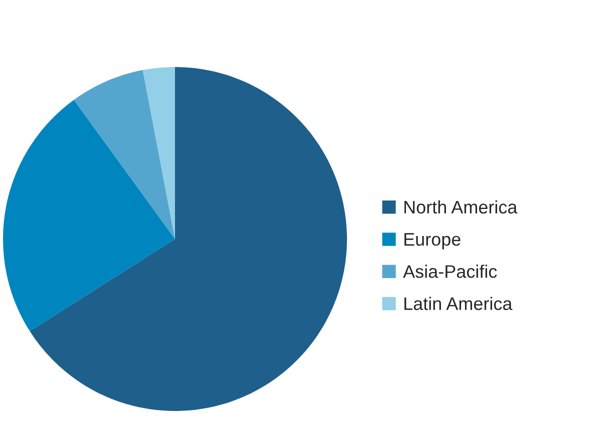 The image size is (600, 433). I want to click on legend-label: Latin America, so click(458, 303).